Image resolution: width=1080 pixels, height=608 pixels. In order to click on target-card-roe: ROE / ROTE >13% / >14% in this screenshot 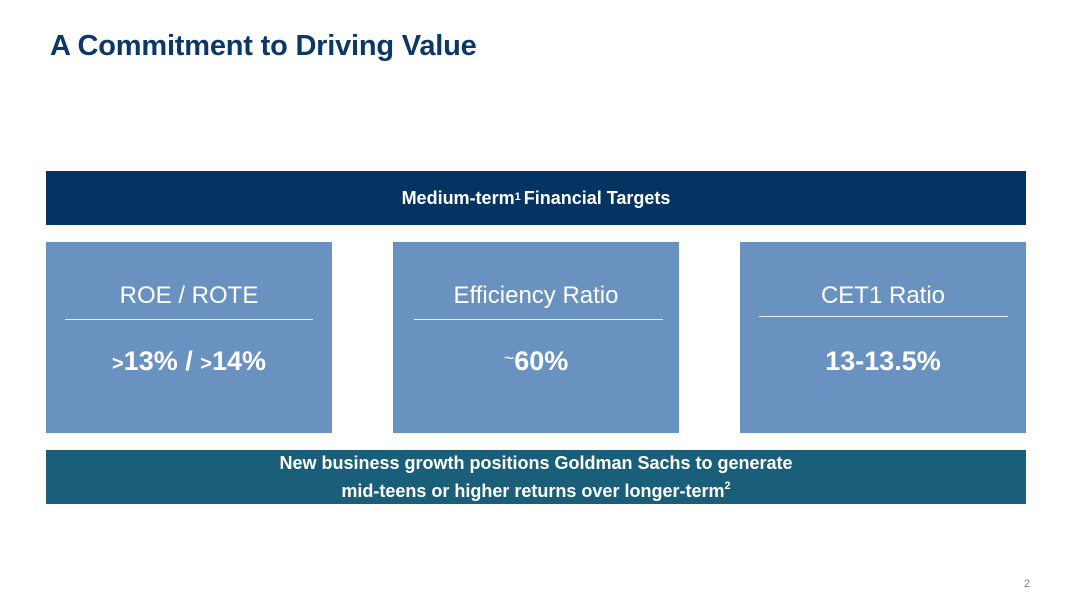, I will do `click(189, 337)`.